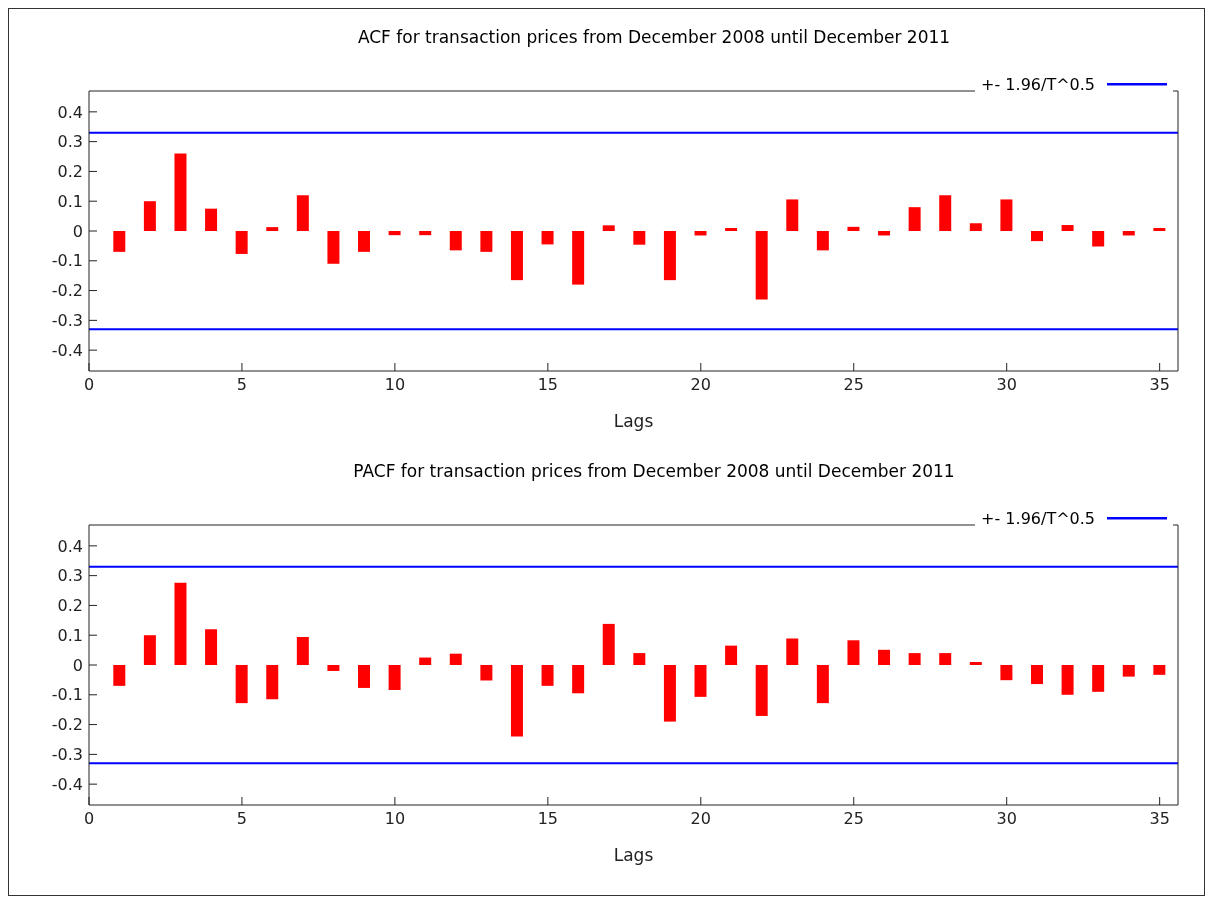  I want to click on y-tick-label: -0.3, so click(67, 321).